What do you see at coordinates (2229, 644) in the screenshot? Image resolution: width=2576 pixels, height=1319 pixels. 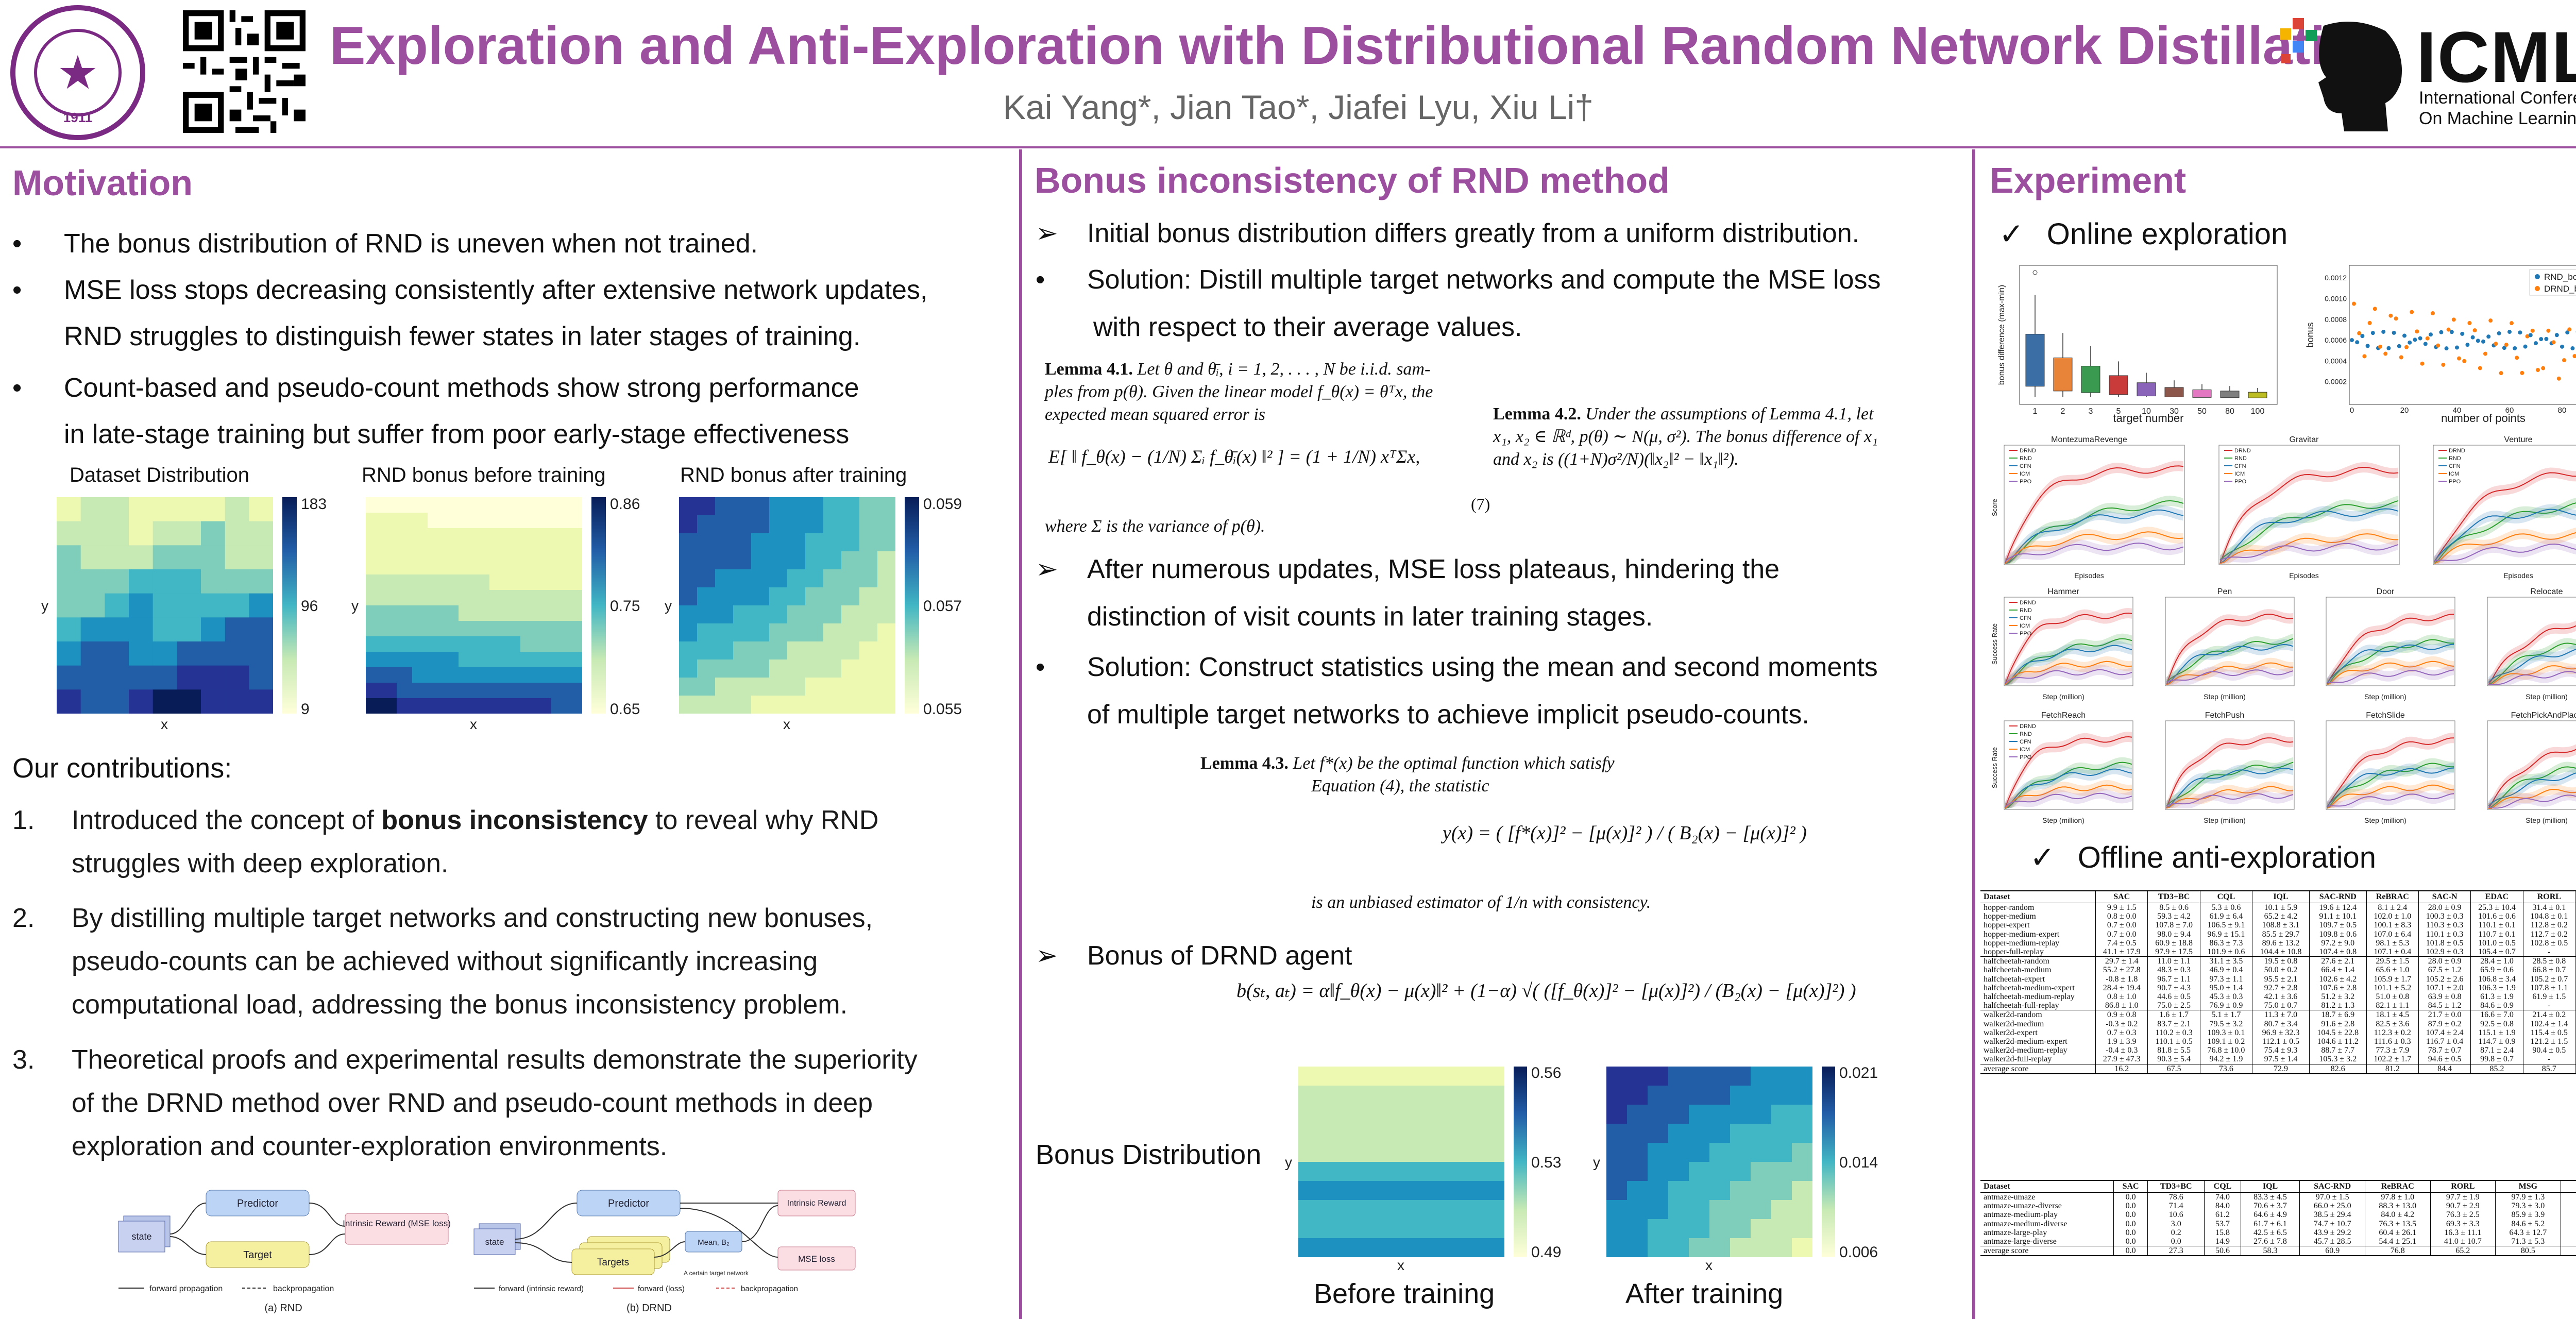 I see `learning-curve-panel: Pen Step (million)` at bounding box center [2229, 644].